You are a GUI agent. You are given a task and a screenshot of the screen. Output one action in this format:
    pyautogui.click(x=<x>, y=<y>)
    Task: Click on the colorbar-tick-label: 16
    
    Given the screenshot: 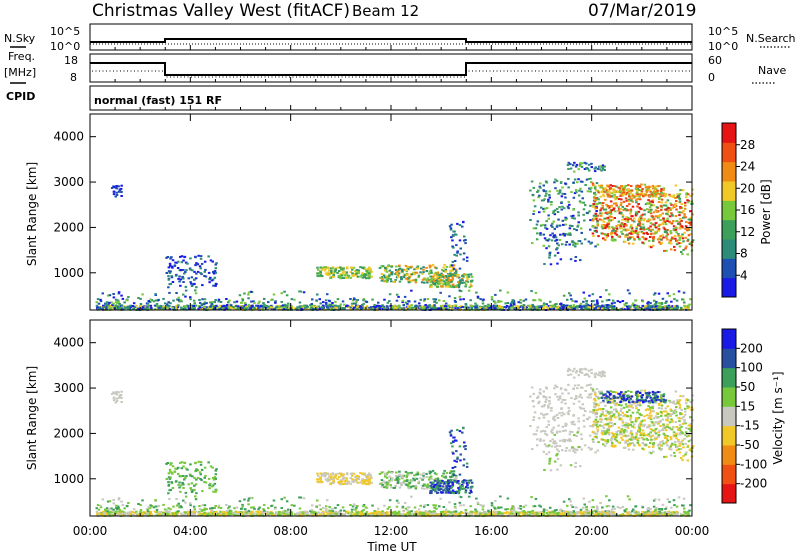 What is the action you would take?
    pyautogui.click(x=747, y=210)
    